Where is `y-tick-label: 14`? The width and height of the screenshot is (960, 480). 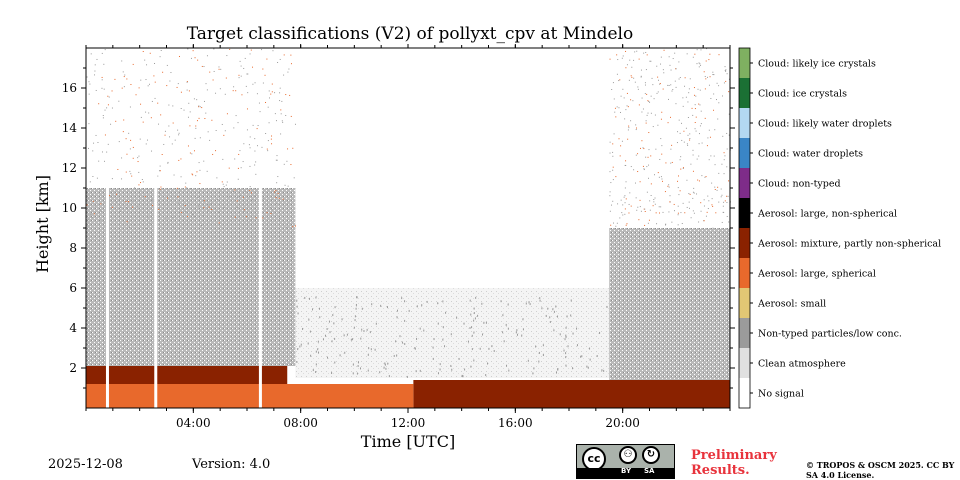 y-tick-label: 14 is located at coordinates (70, 128).